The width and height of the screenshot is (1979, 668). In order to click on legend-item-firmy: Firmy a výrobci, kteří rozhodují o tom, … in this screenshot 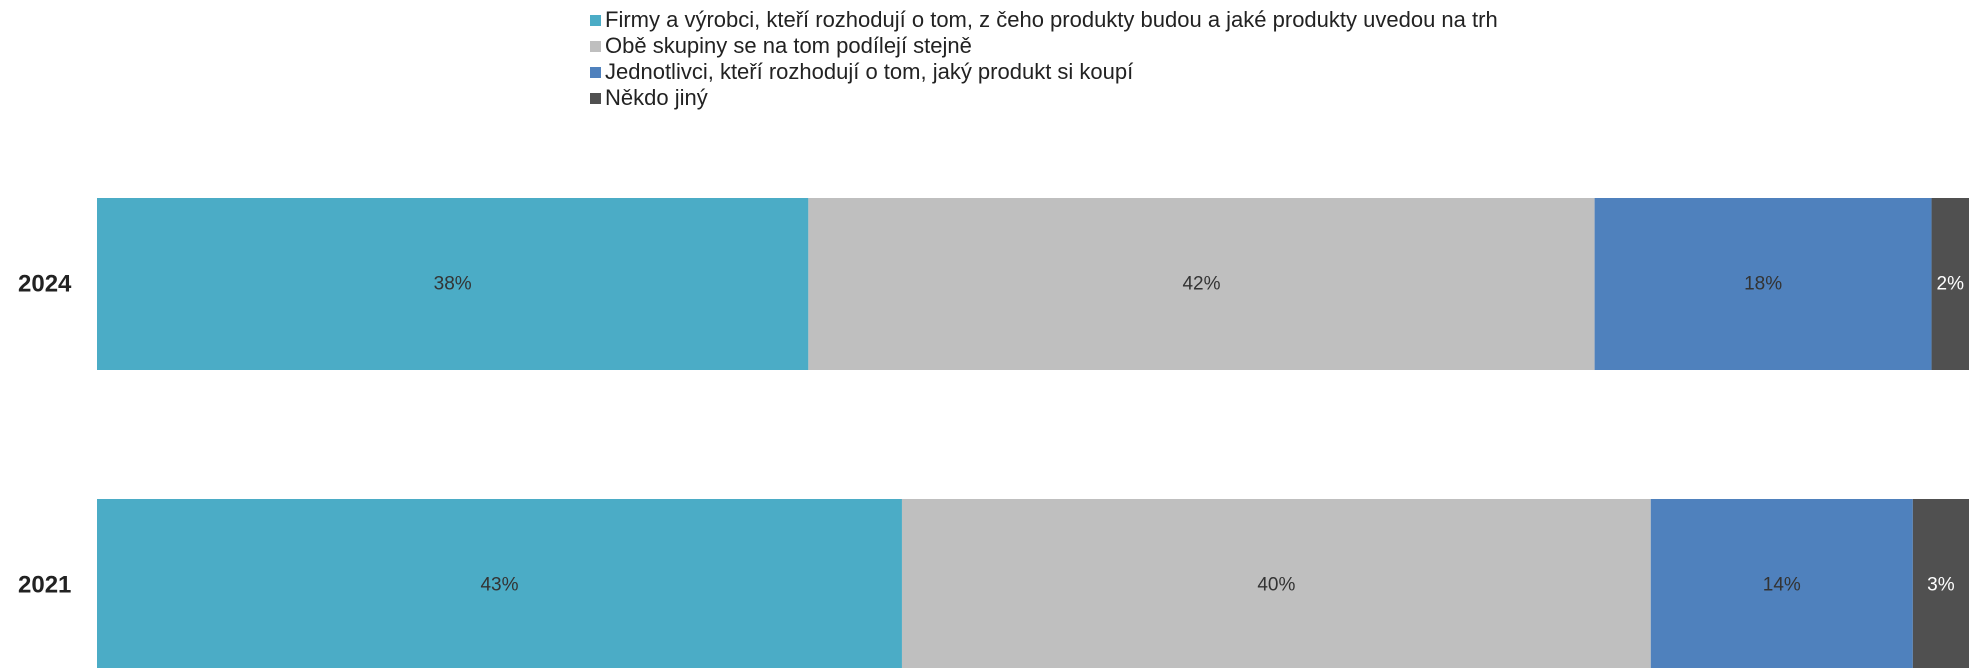, I will do `click(1044, 20)`.